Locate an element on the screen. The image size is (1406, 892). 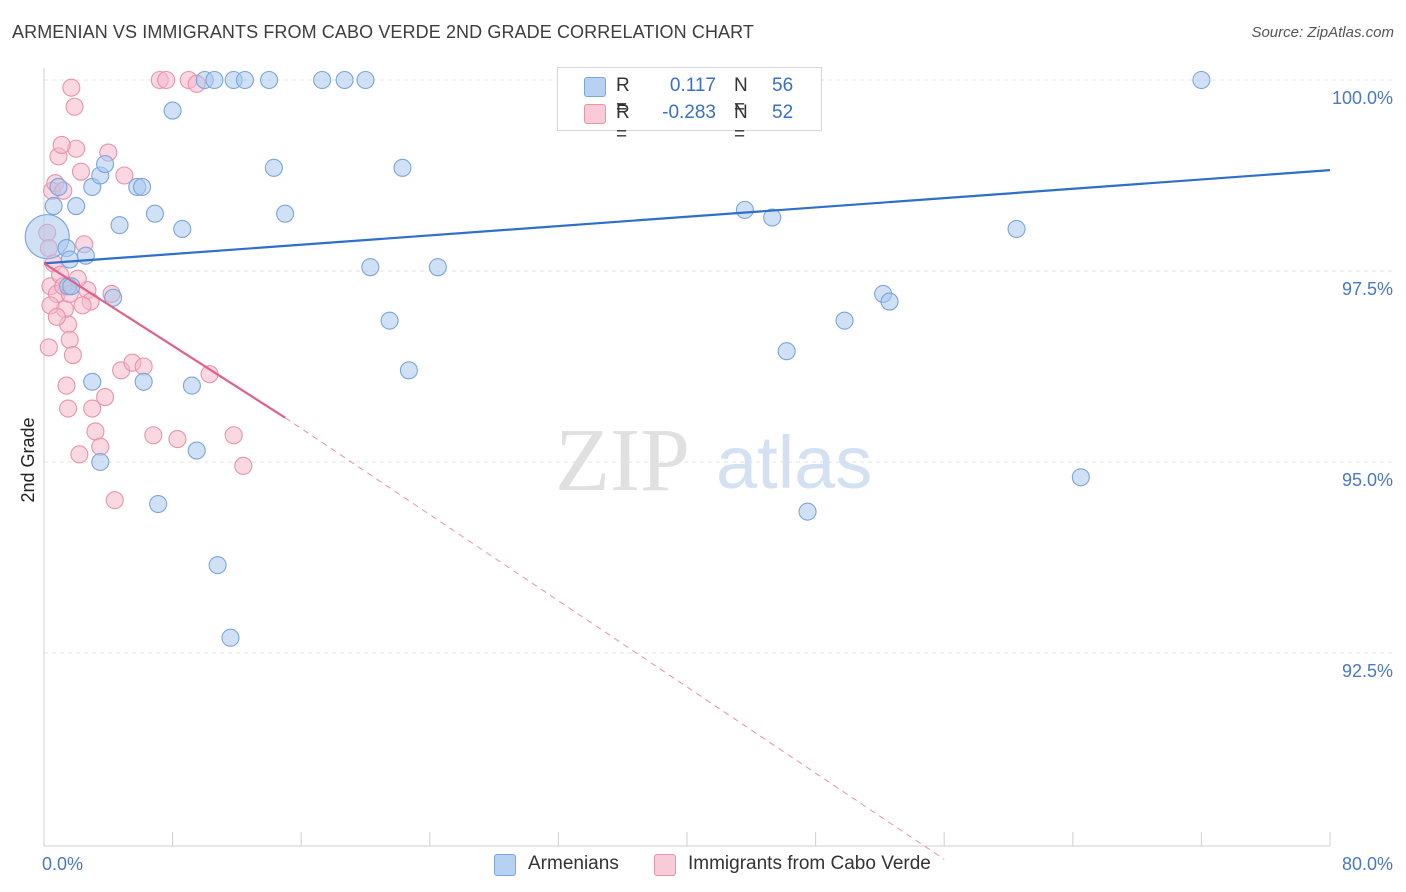
y-tick-label: 100.0% is located at coordinates (1362, 98).